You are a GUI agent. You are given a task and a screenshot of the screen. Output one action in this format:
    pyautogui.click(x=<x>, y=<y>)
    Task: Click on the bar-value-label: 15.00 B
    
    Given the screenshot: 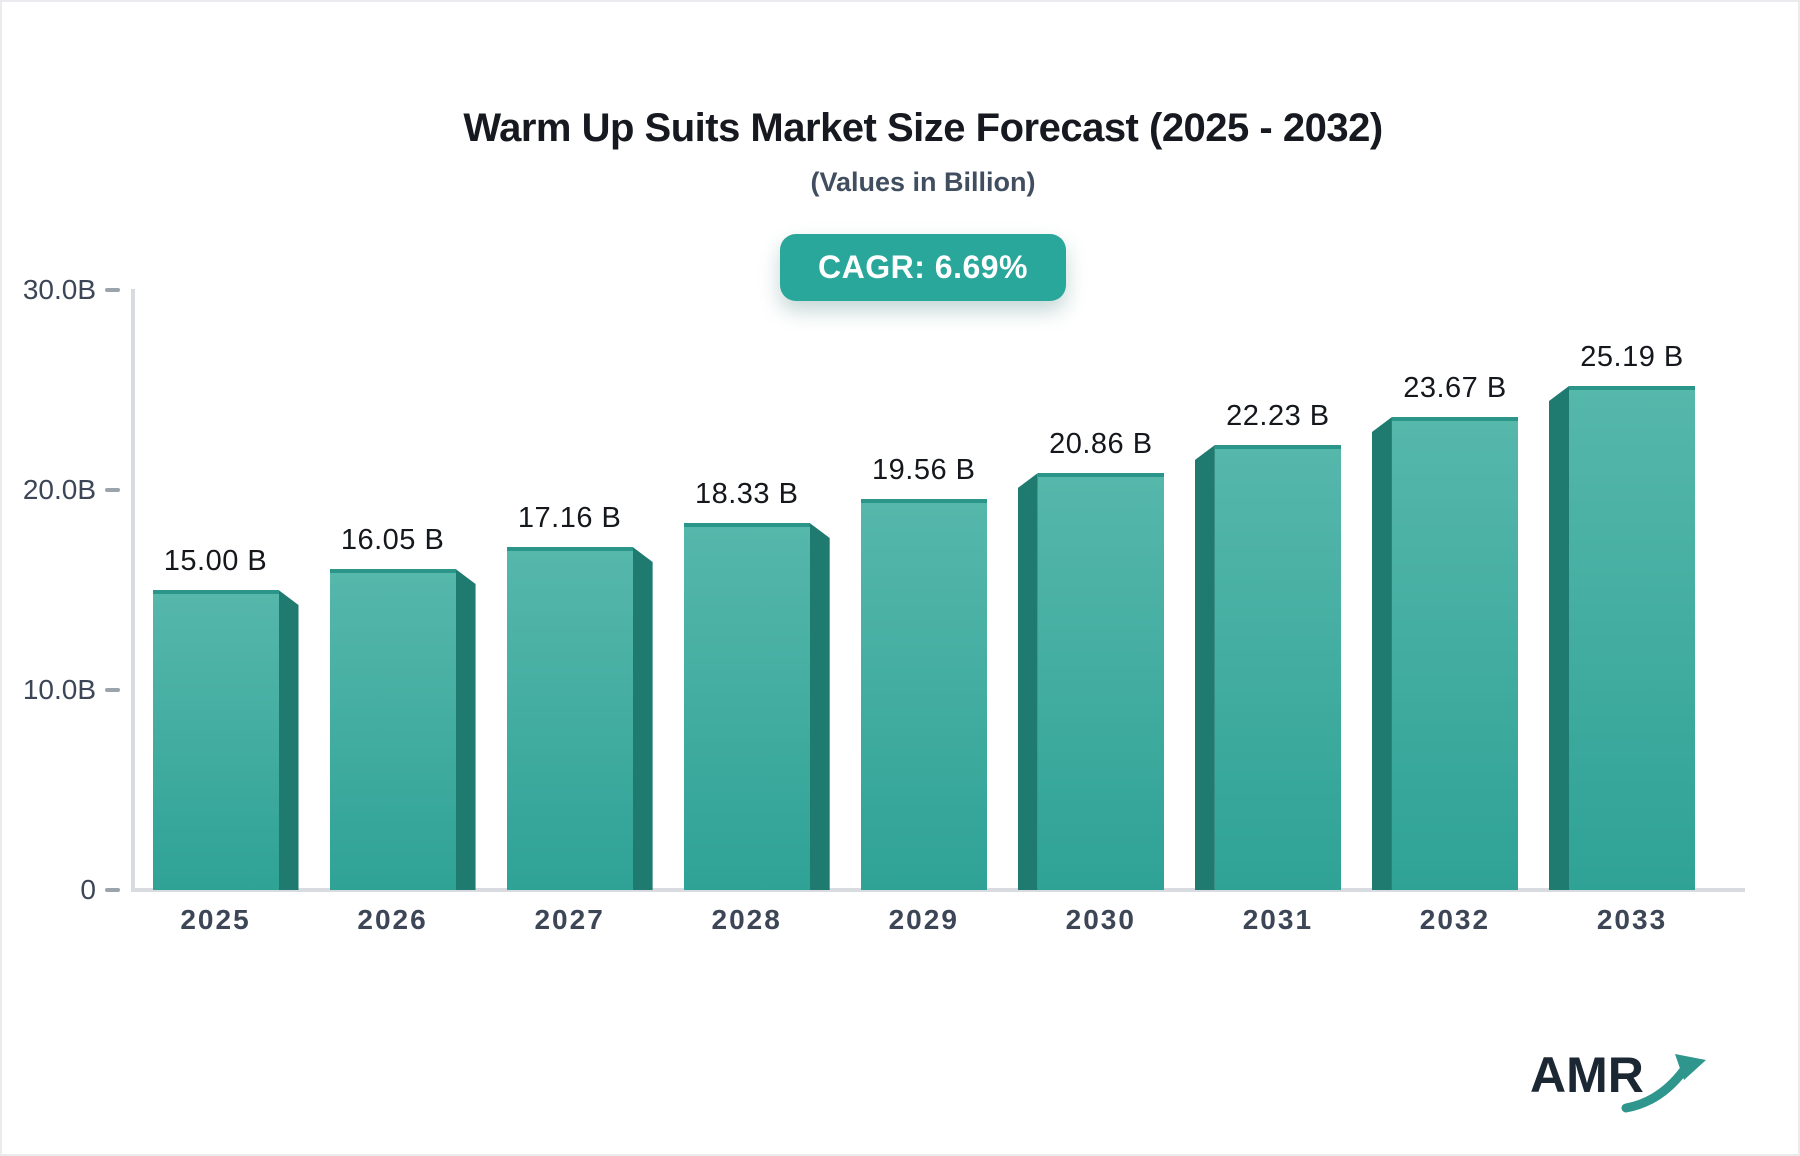 What is the action you would take?
    pyautogui.click(x=215, y=561)
    